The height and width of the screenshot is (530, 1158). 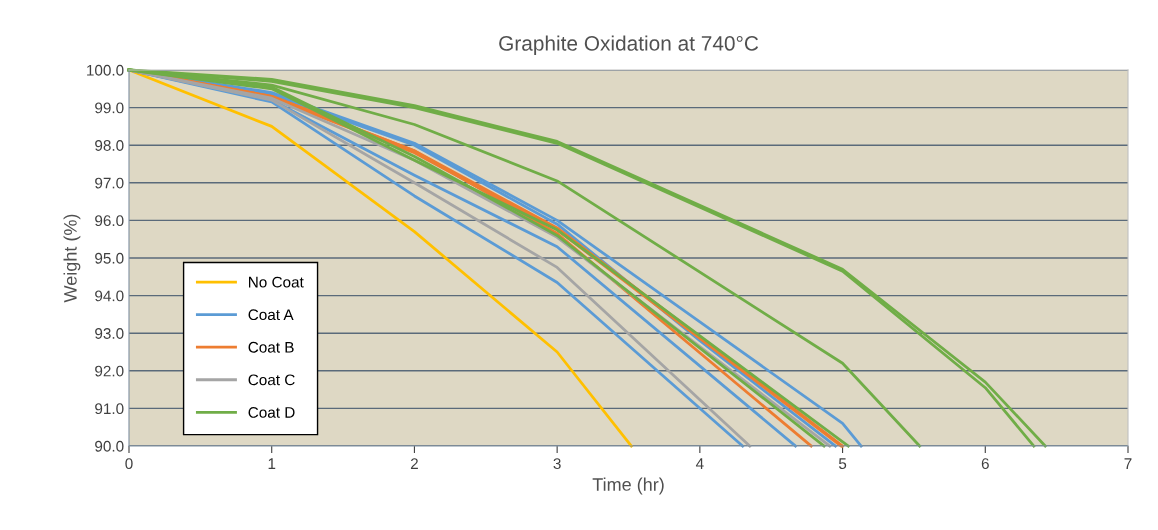 I want to click on legend-label: Coat B, so click(x=271, y=347).